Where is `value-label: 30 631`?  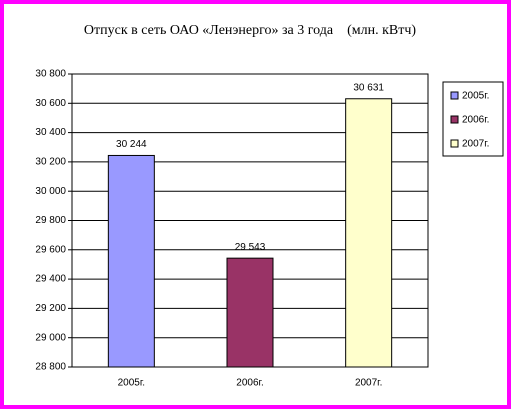
value-label: 30 631 is located at coordinates (368, 87).